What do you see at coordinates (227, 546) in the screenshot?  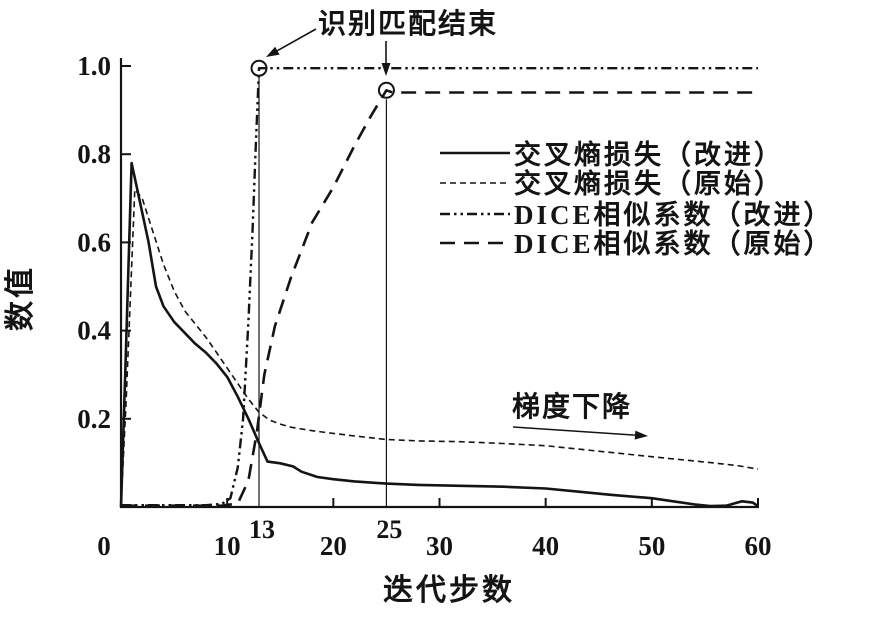 I see `x-tick-label: 10` at bounding box center [227, 546].